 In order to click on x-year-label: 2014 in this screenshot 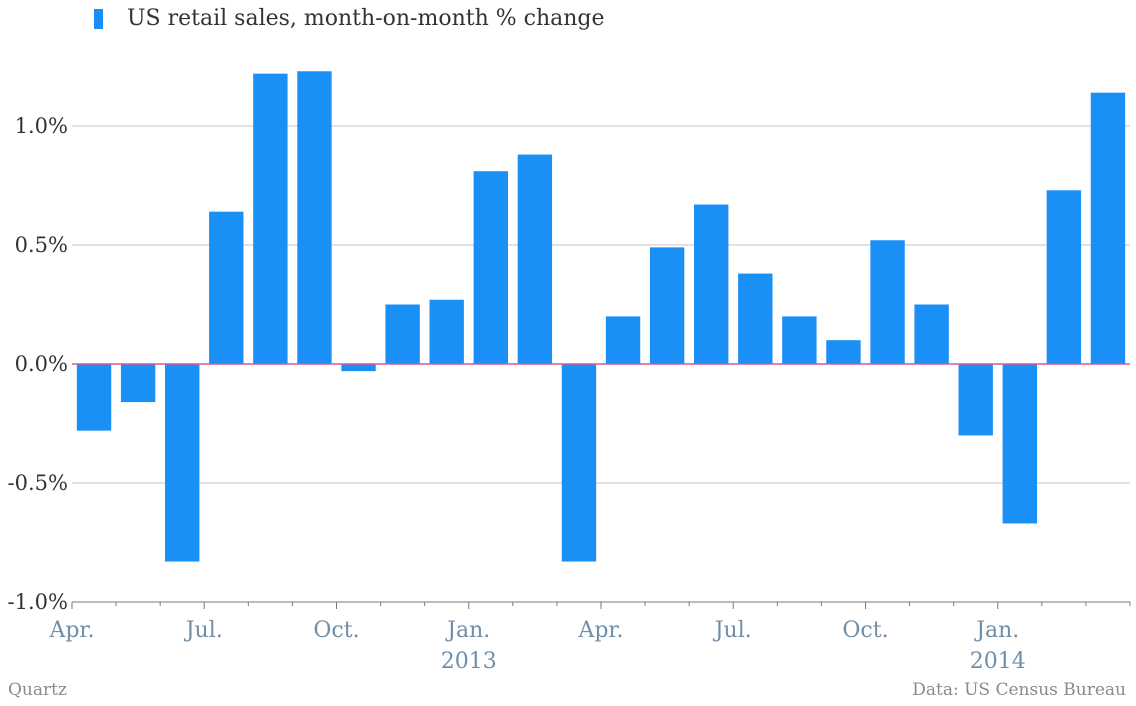, I will do `click(998, 661)`.